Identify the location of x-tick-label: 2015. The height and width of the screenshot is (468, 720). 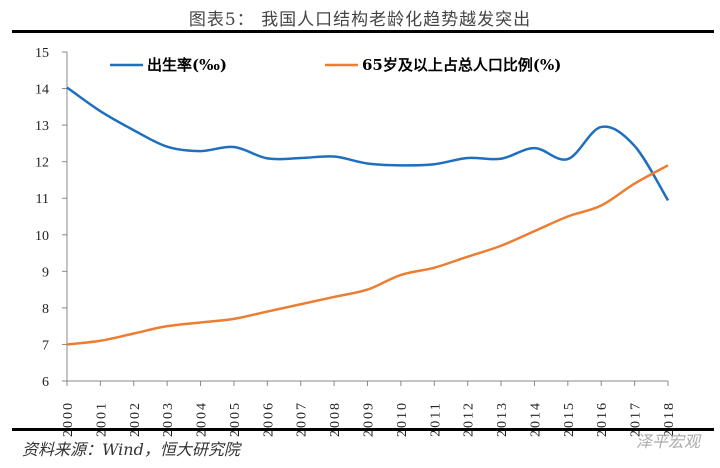
(569, 419).